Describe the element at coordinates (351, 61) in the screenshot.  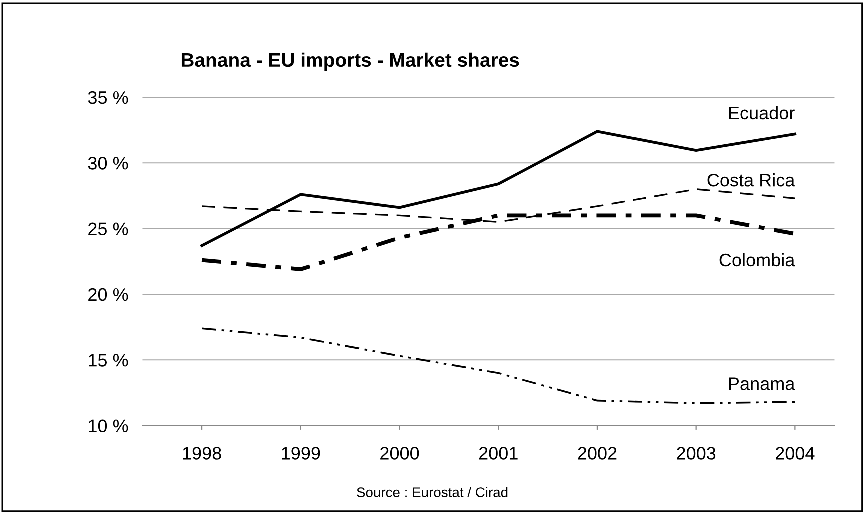
I see `chart-title: Banana - EU imports - Market shares` at that location.